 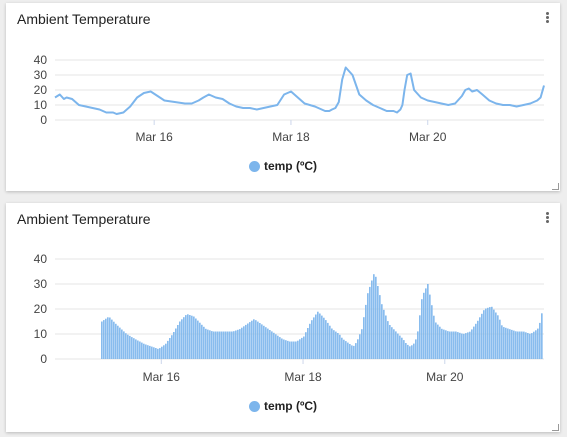 What do you see at coordinates (291, 137) in the screenshot?
I see `x-tick-label: Mar 18` at bounding box center [291, 137].